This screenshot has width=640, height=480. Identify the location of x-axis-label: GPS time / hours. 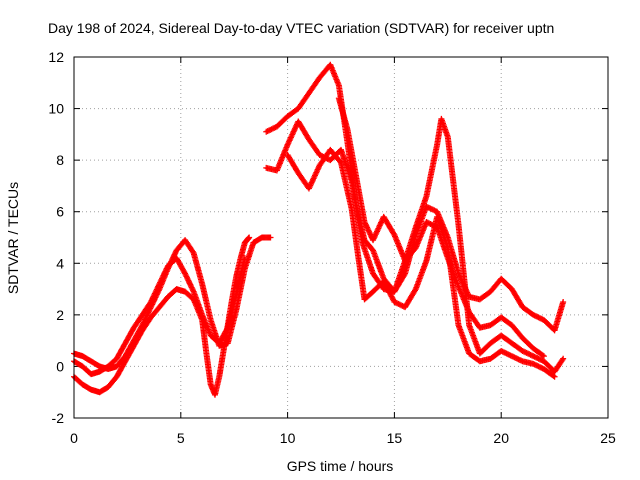
(340, 466).